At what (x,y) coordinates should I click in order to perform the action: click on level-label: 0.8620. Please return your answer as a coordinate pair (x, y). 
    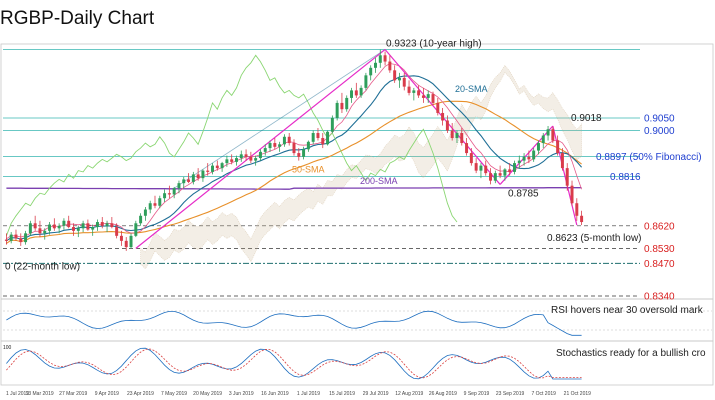
    Looking at the image, I should click on (659, 226).